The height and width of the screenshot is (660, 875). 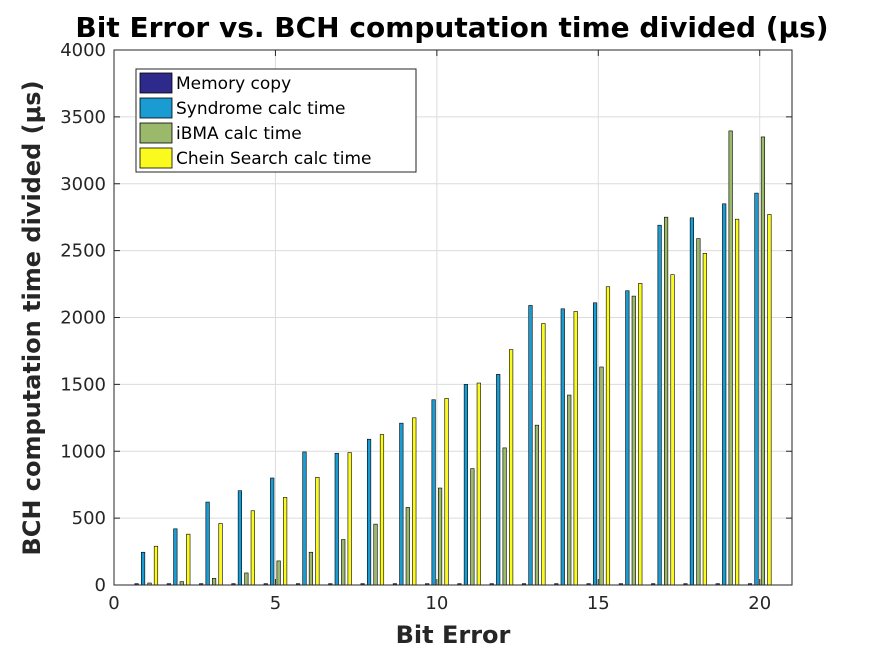 I want to click on legend-label: Chein Search calc time, so click(x=273, y=159).